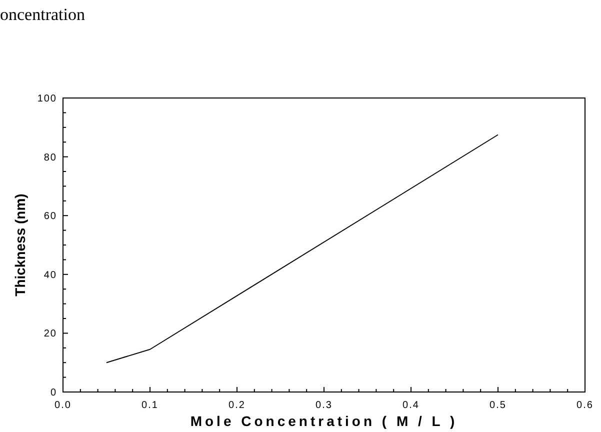  Describe the element at coordinates (43, 14) in the screenshot. I see `text: oncentration` at that location.